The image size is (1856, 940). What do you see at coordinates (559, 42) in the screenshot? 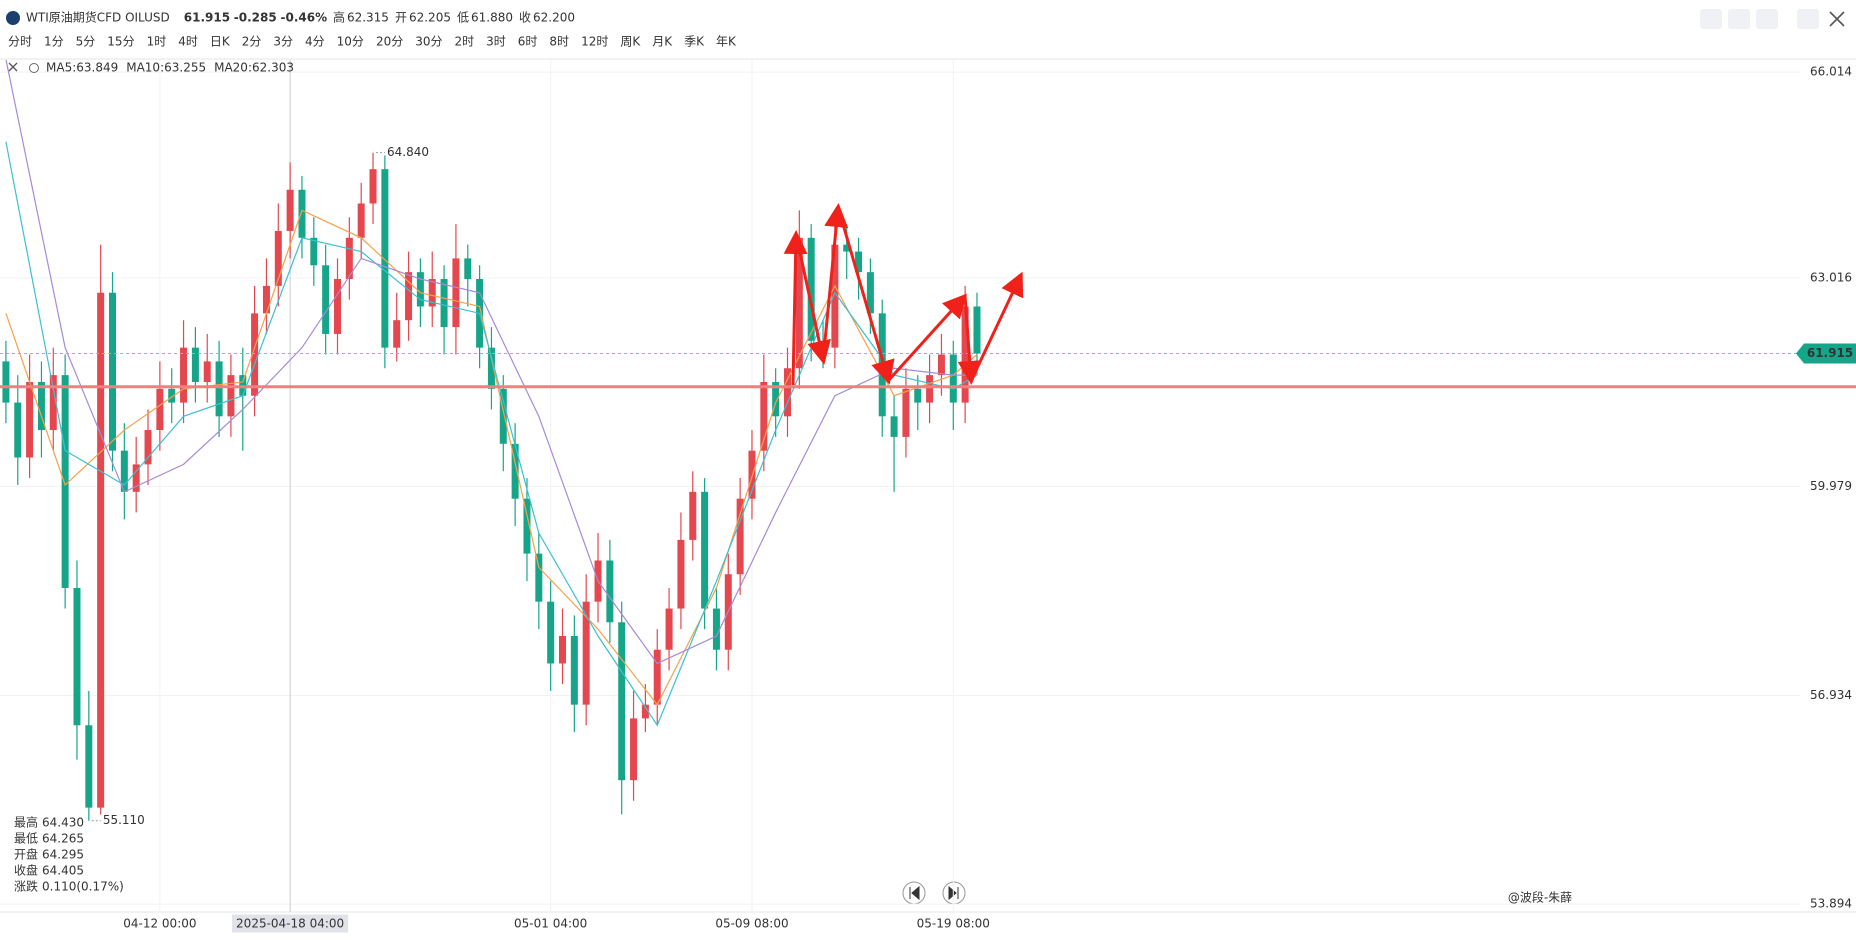
I see `timeframe-tab: 8时` at bounding box center [559, 42].